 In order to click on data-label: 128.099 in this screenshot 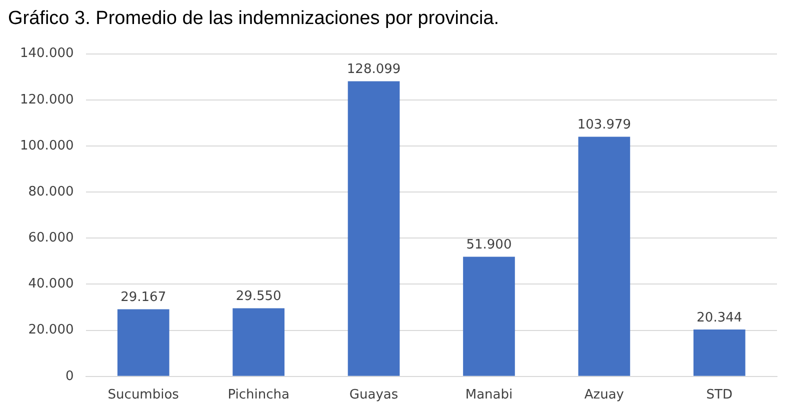, I will do `click(373, 70)`.